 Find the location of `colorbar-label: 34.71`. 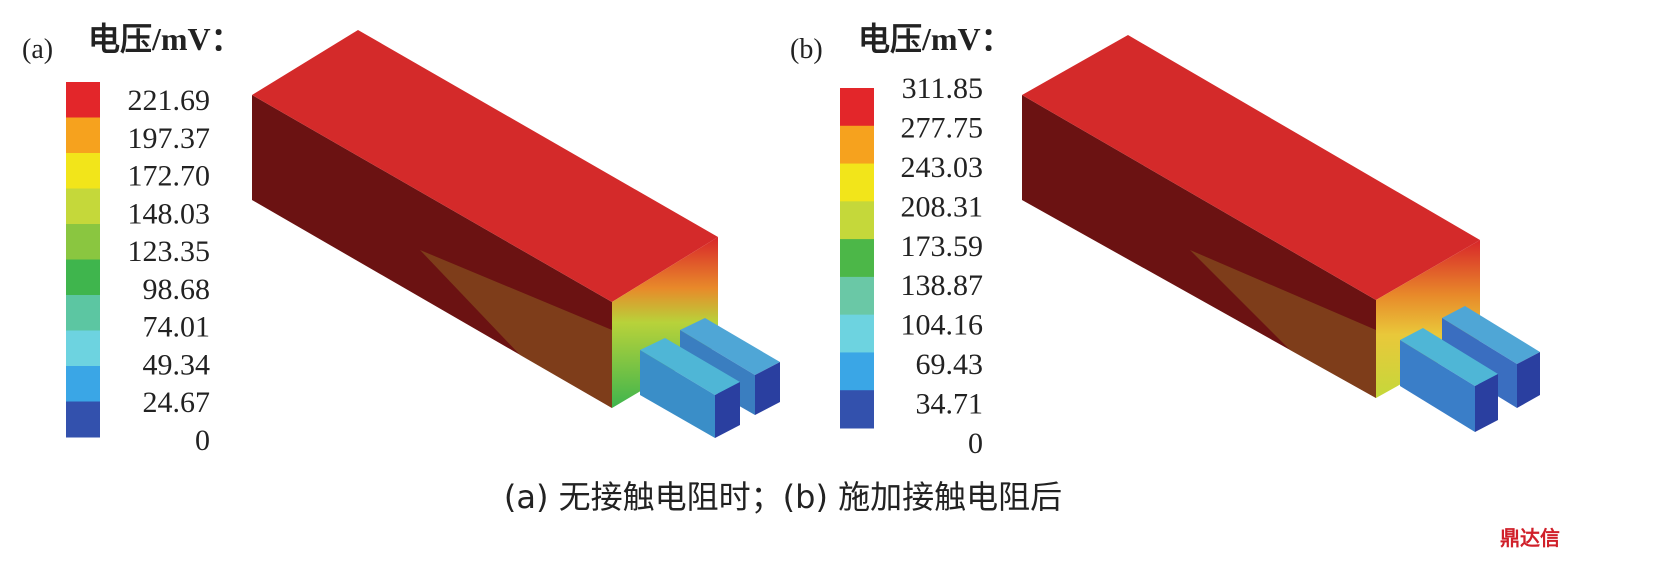

colorbar-label: 34.71 is located at coordinates (950, 404).